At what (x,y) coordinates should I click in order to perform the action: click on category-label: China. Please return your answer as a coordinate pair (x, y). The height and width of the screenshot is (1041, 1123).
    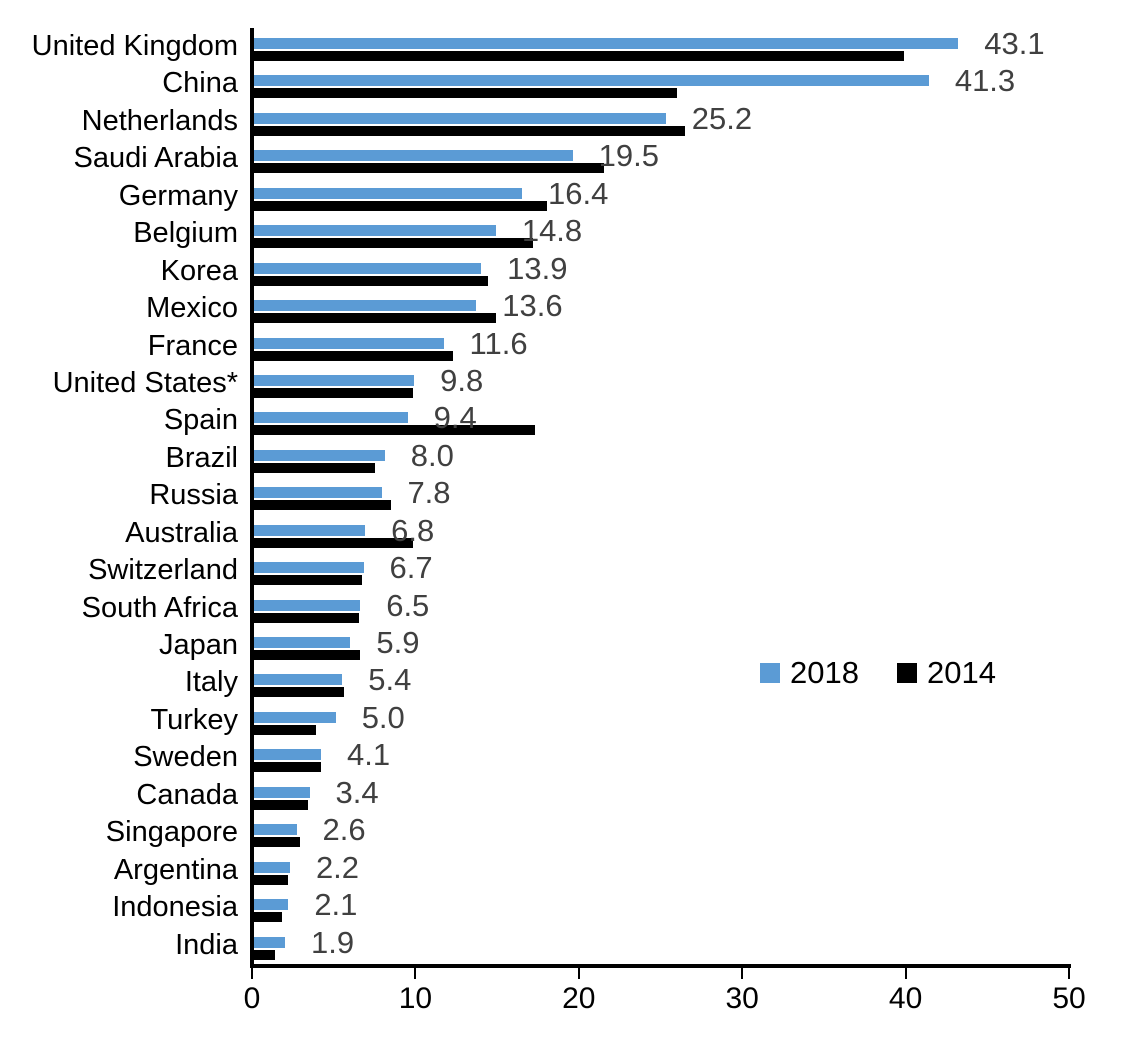
    Looking at the image, I should click on (200, 83).